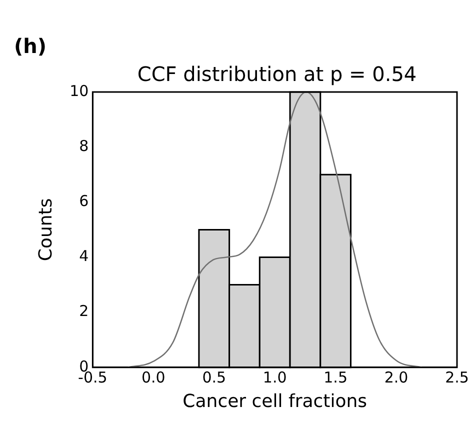  What do you see at coordinates (214, 377) in the screenshot?
I see `x-tick-label: 0.5` at bounding box center [214, 377].